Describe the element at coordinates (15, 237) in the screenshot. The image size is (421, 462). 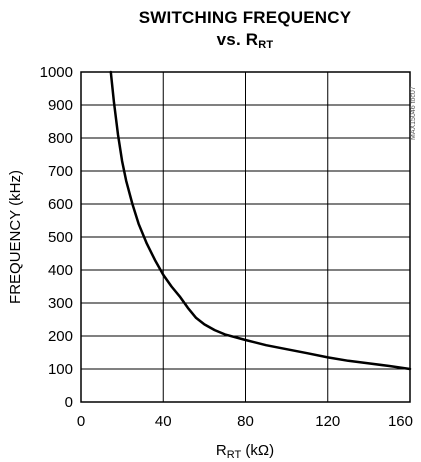
I see `y-axis-label: FREQUENCY (kHz)` at that location.